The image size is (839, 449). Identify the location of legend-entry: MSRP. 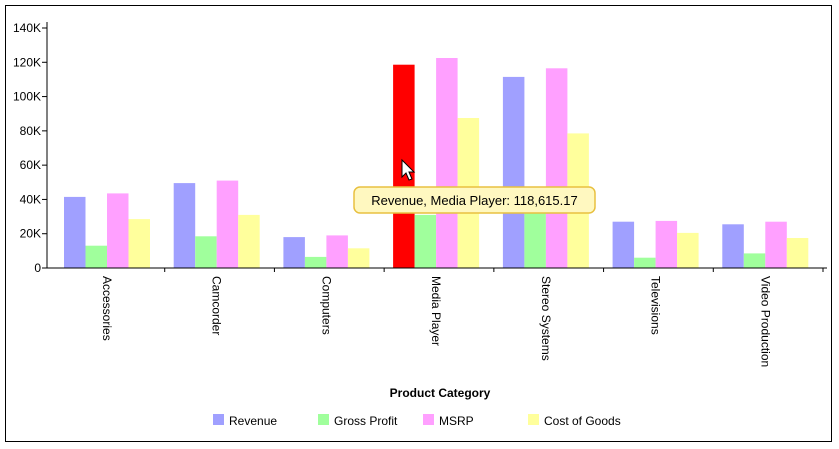
(456, 421).